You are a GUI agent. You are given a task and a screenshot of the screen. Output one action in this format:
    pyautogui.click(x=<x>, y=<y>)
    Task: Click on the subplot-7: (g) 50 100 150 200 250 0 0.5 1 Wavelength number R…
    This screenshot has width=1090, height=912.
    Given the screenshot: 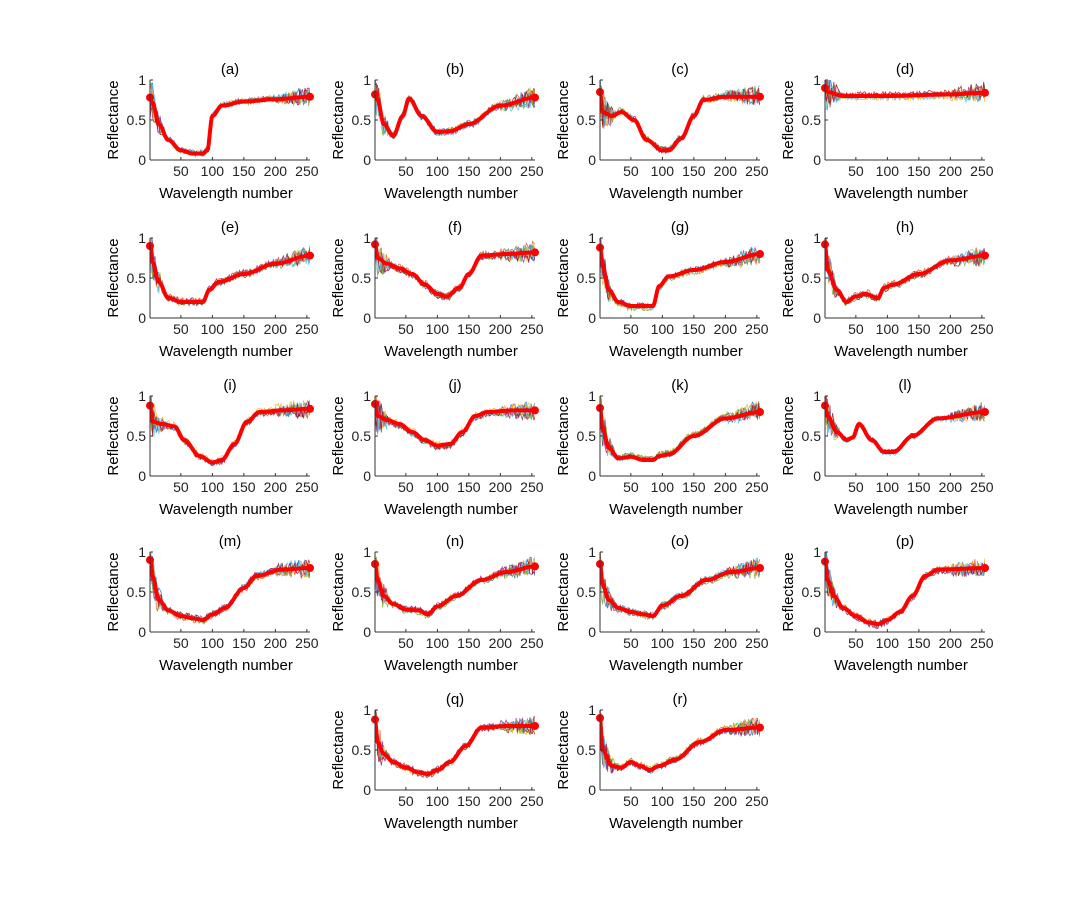 What is the action you would take?
    pyautogui.click(x=662, y=289)
    